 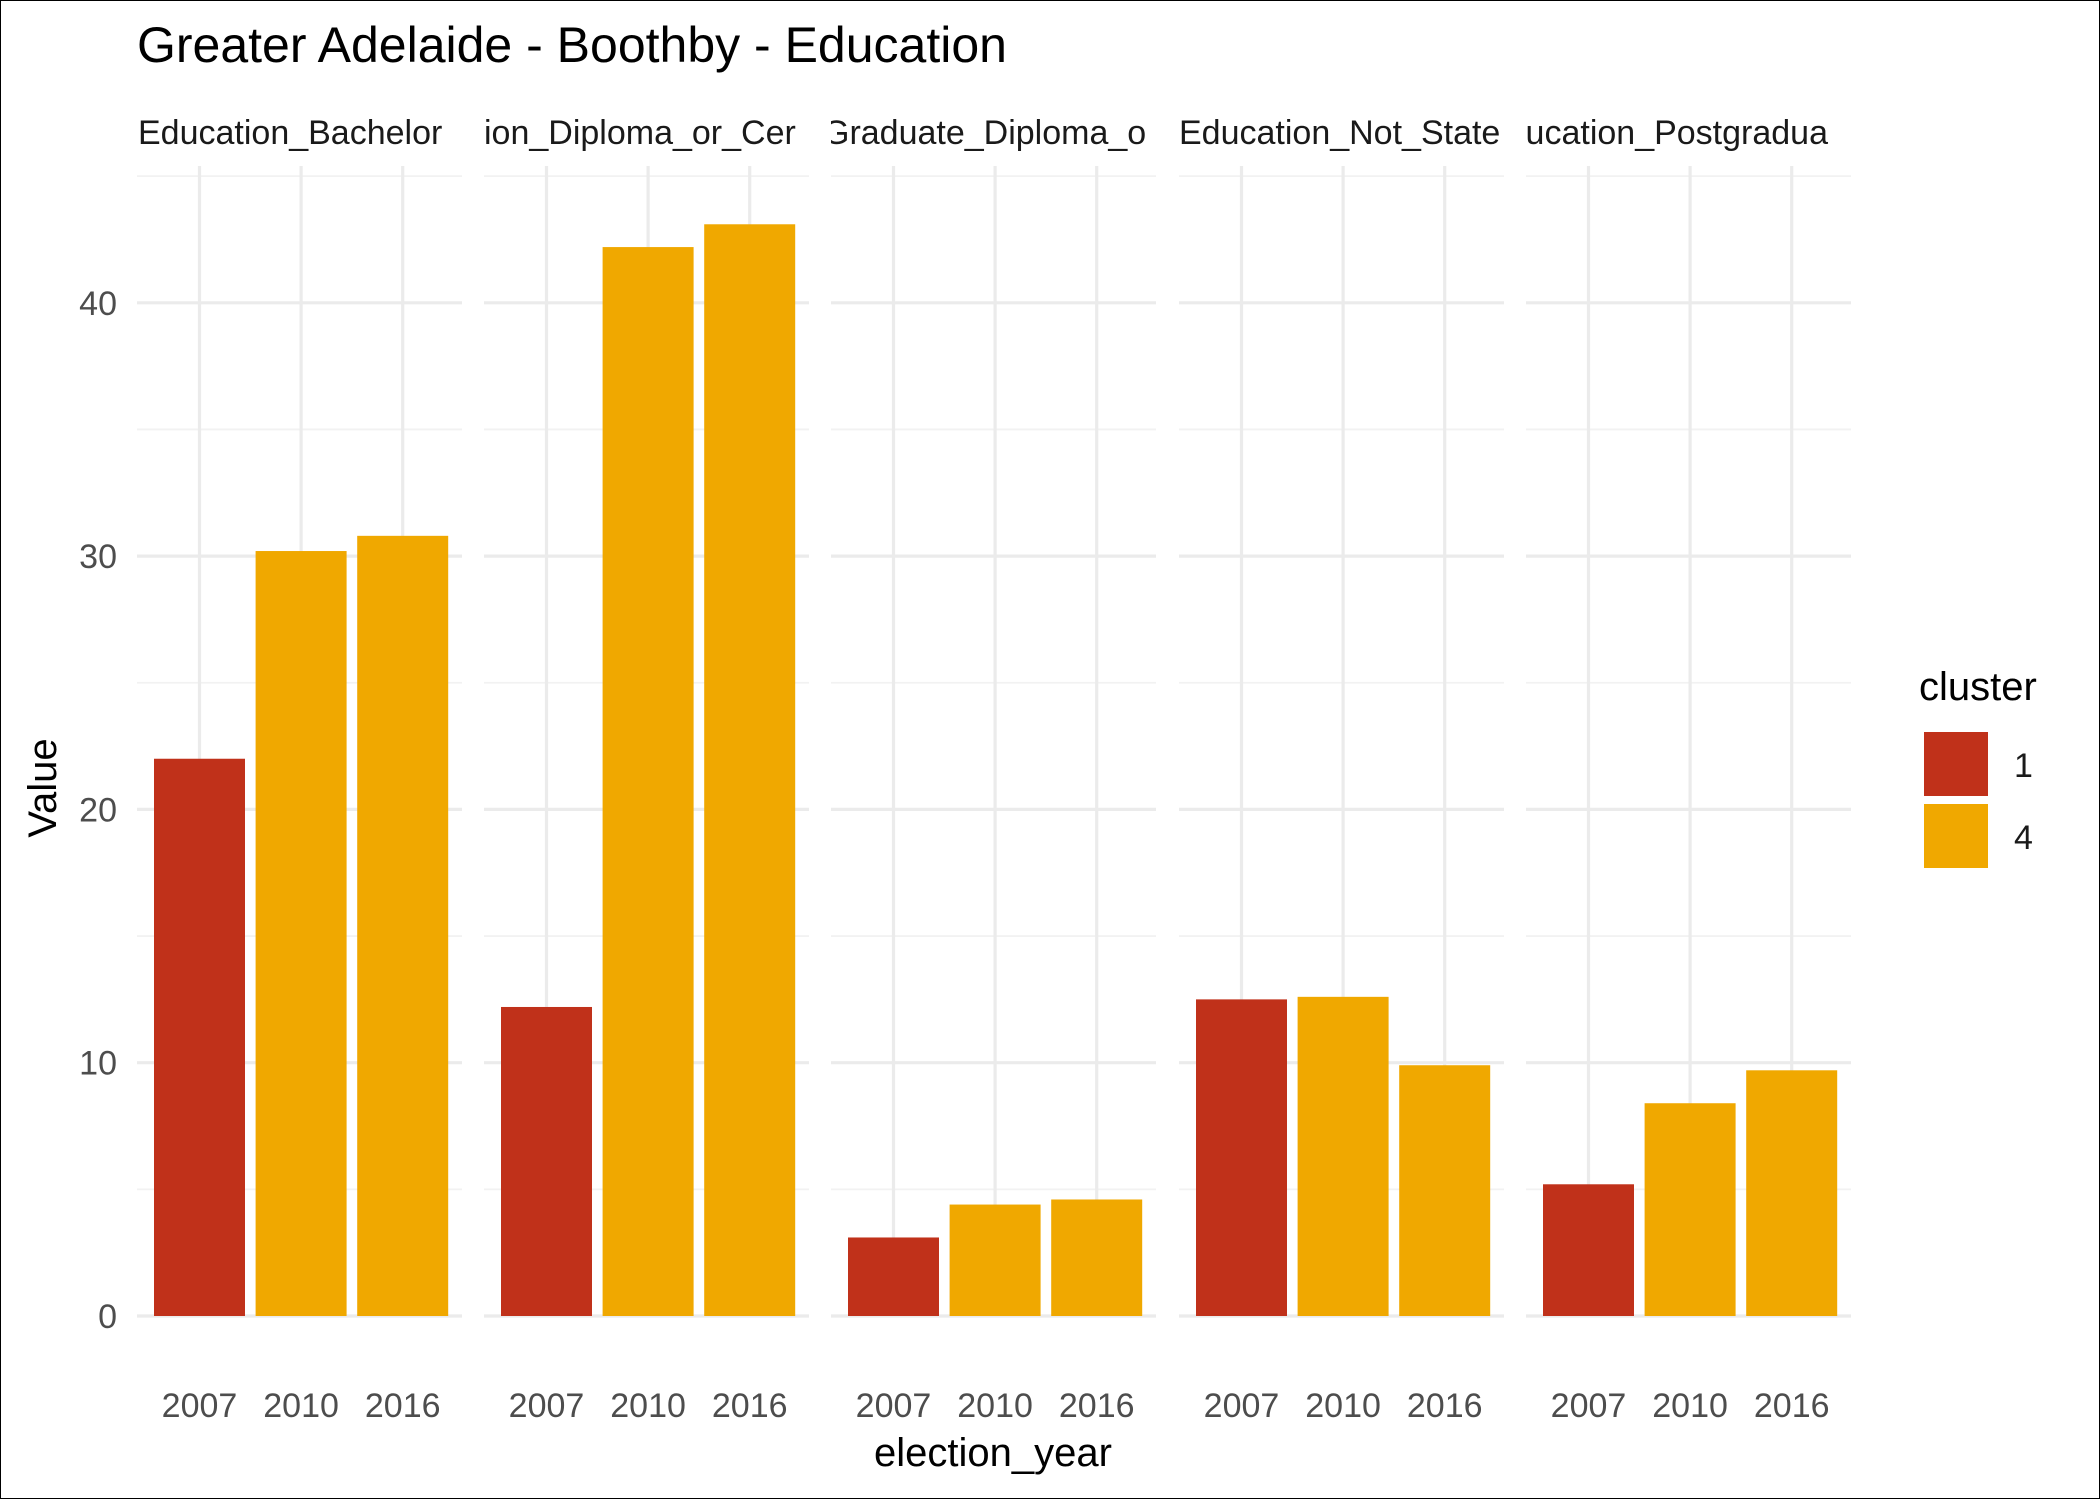 I want to click on facet-strip-label: ion_Diploma_or_Cer, so click(x=640, y=133).